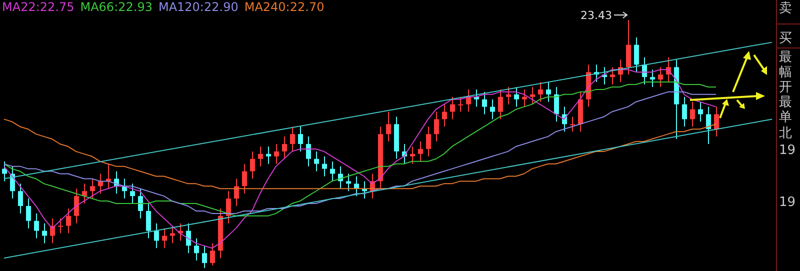 Image resolution: width=800 pixels, height=271 pixels. Describe the element at coordinates (116, 7) in the screenshot. I see `text: MA66:22.93` at that location.